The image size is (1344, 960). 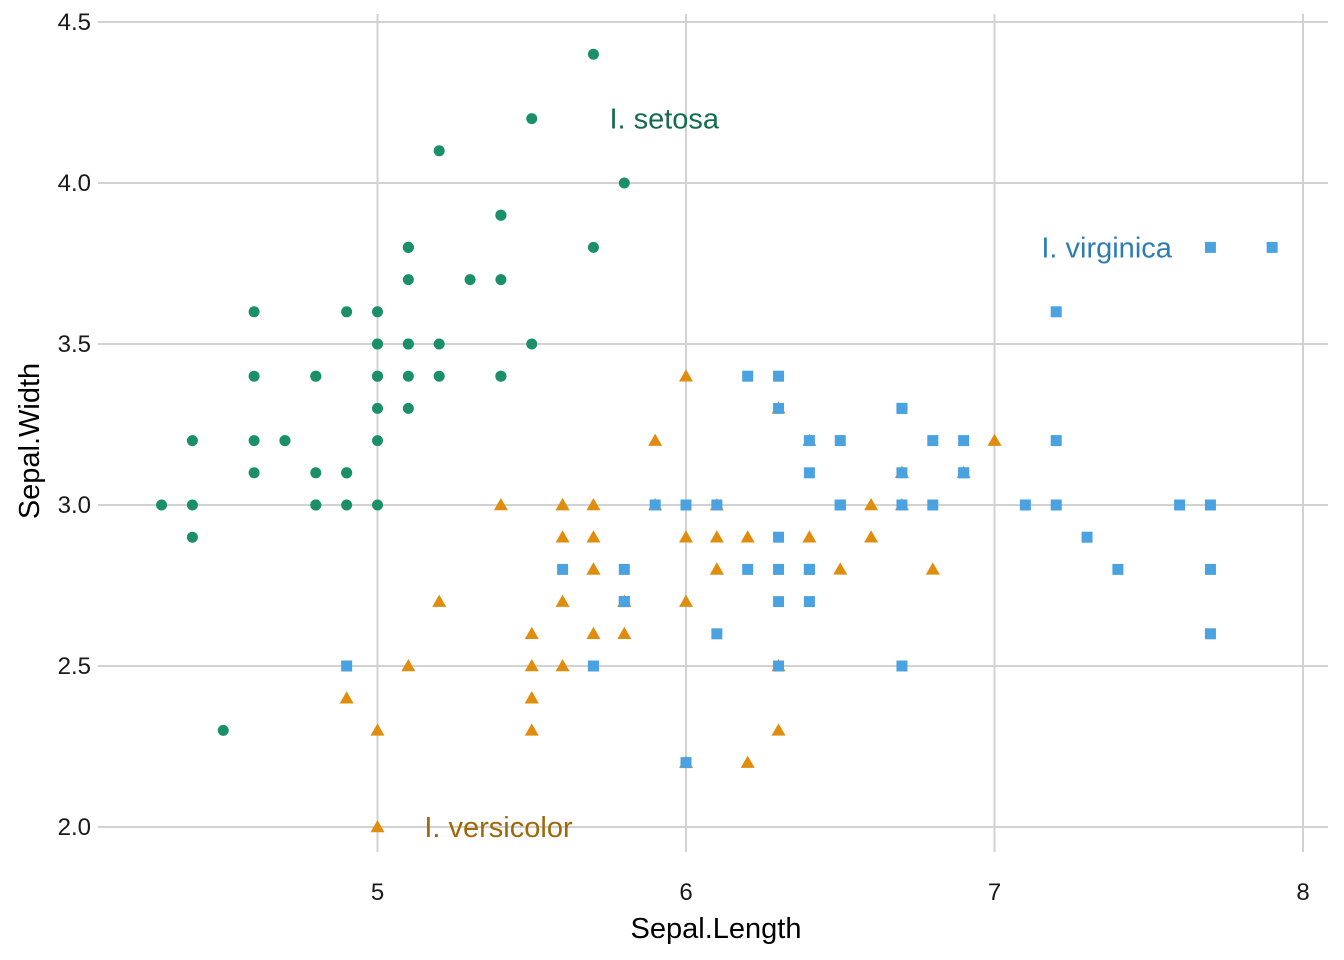 I want to click on y-tick-label: 4.0, so click(x=74, y=183).